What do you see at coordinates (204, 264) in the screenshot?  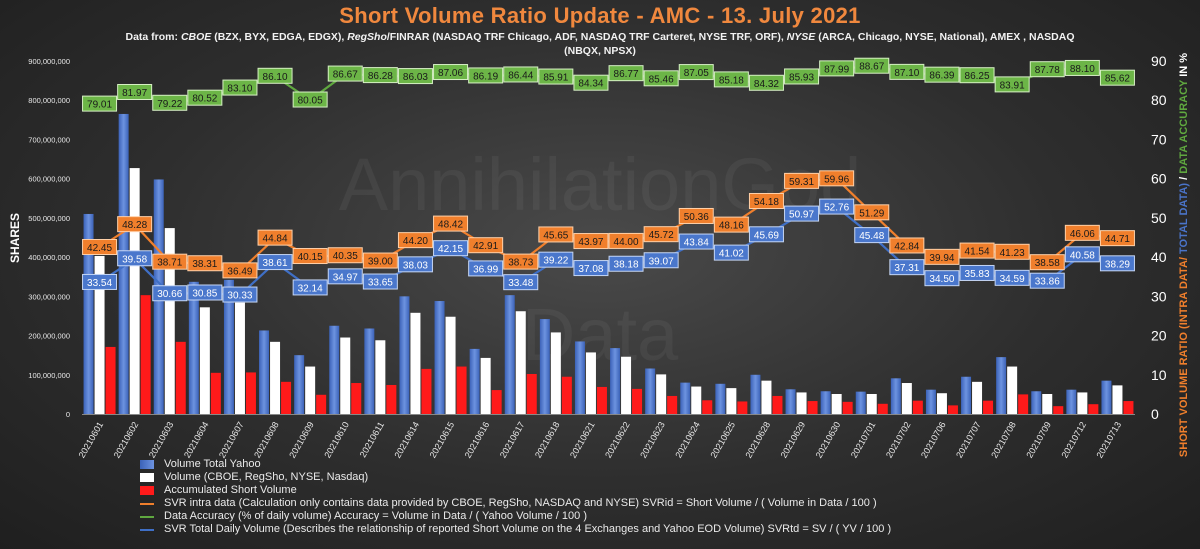 I see `data-label-svr-intra-20210604: 38.31` at bounding box center [204, 264].